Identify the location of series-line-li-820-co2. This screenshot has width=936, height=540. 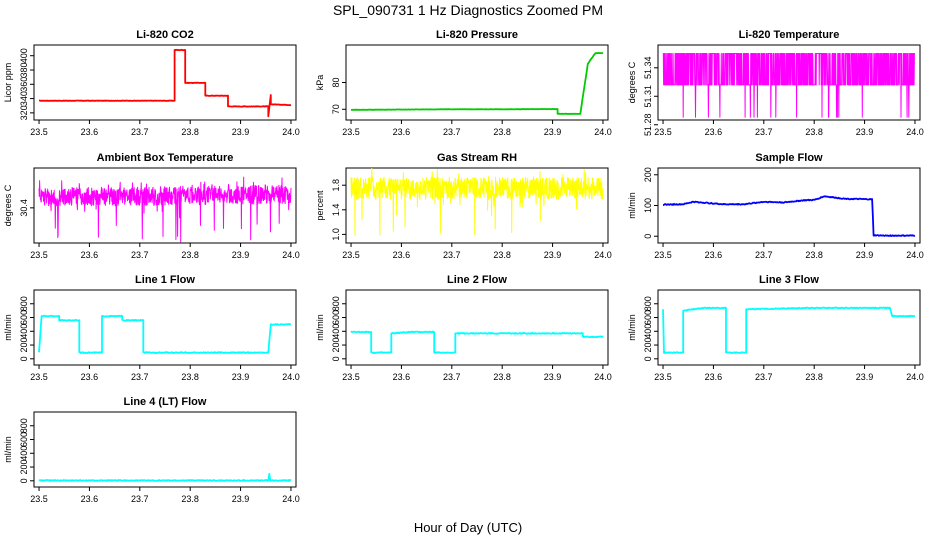
(165, 83).